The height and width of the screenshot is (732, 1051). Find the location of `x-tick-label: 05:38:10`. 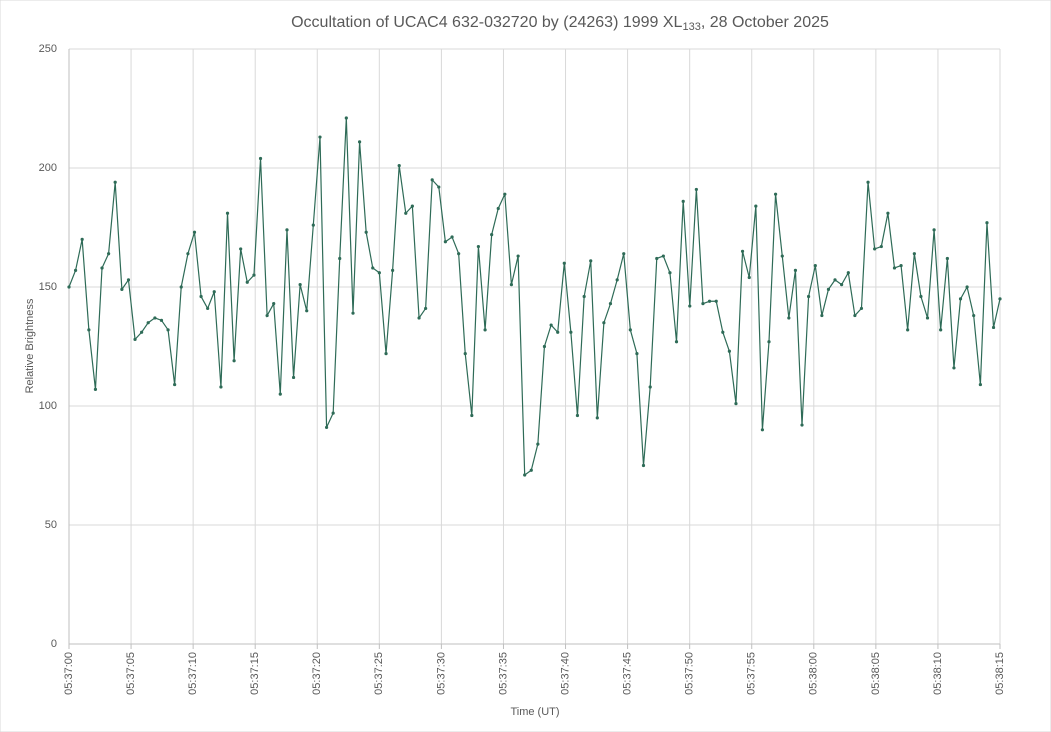

x-tick-label: 05:38:10 is located at coordinates (938, 673).